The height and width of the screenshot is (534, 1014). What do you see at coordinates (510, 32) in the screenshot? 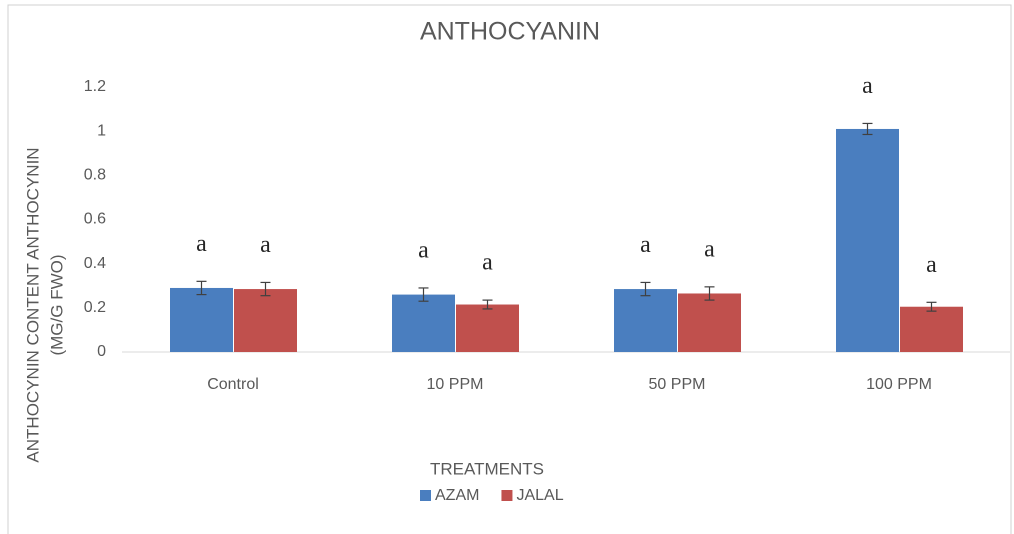
I see `chart-title: ANTHOCYANIN` at bounding box center [510, 32].